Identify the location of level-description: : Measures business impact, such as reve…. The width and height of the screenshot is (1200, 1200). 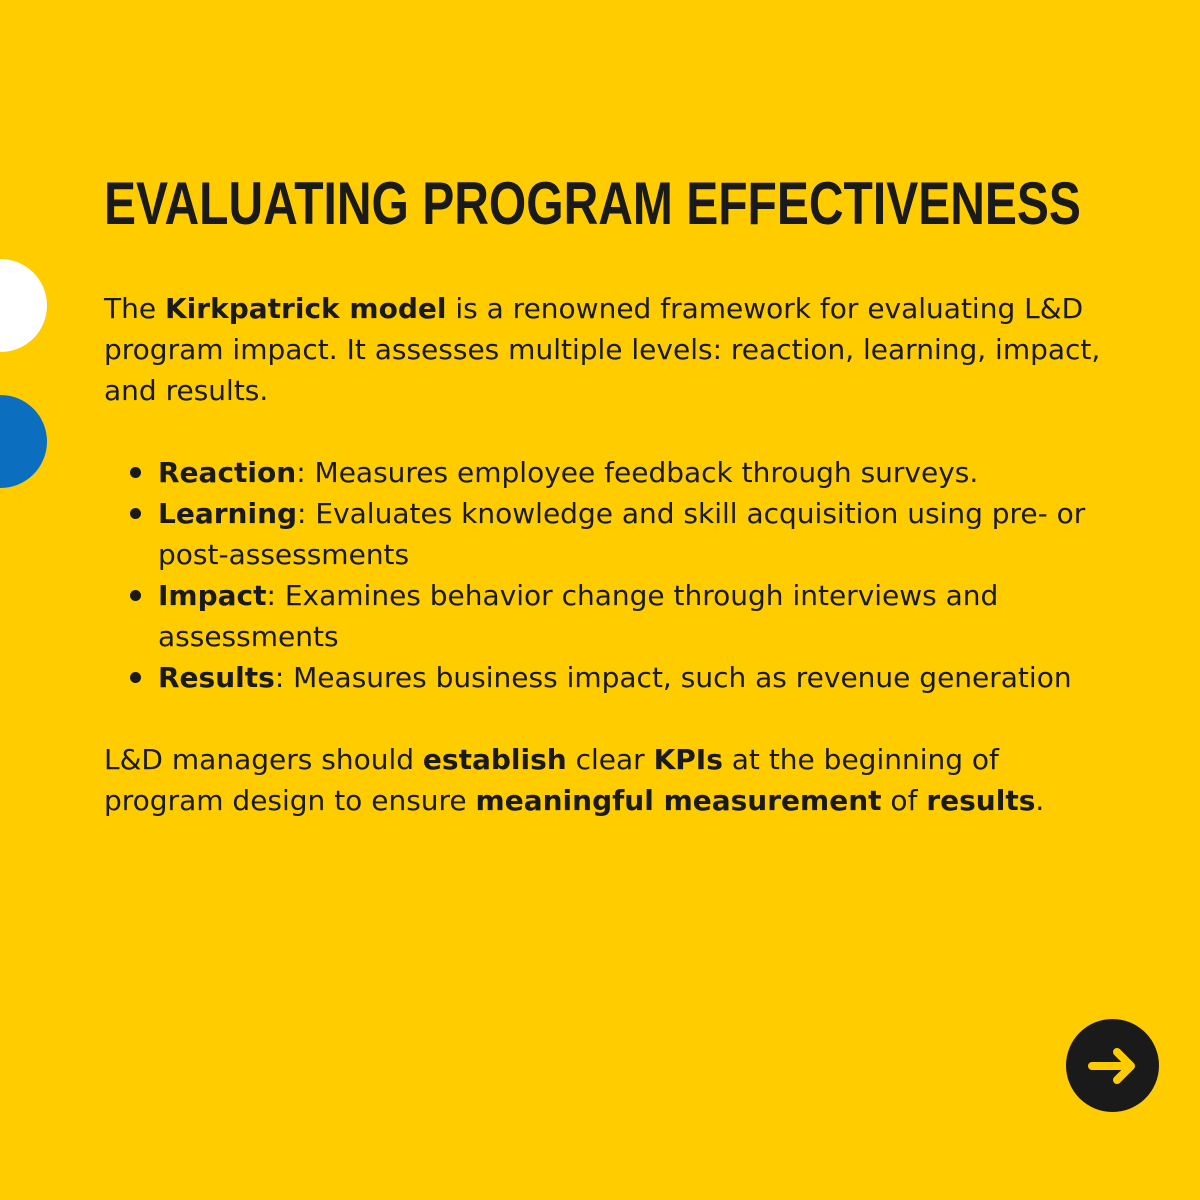
(673, 677).